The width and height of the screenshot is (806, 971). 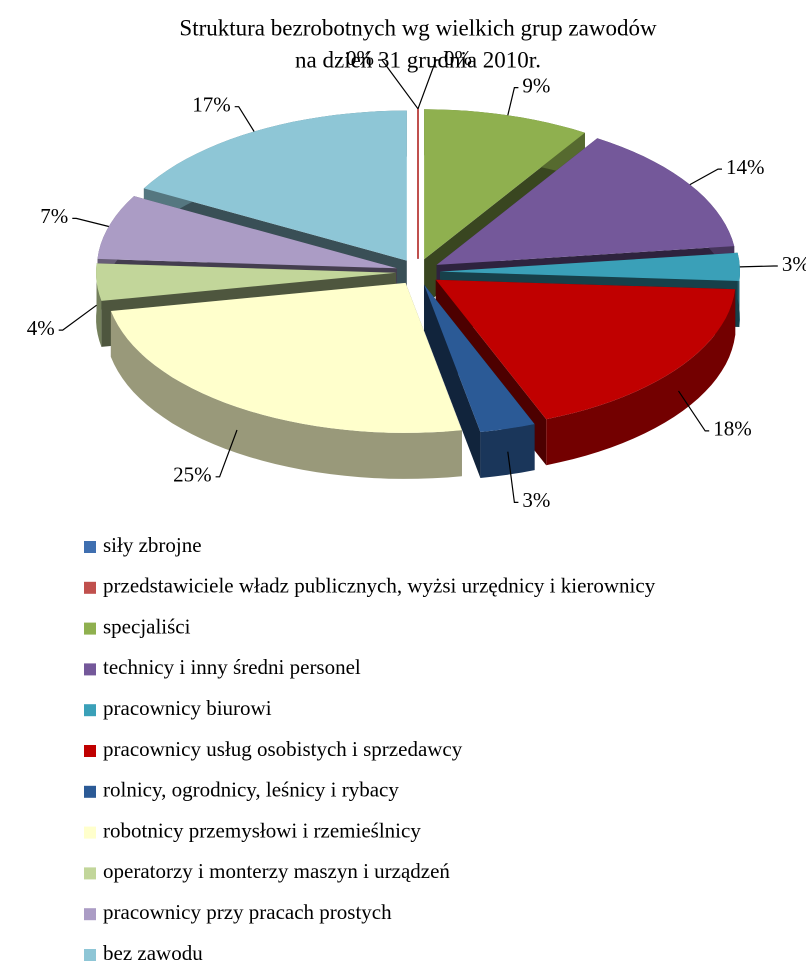 I want to click on legend-label: pracownicy przy pracach prostych, so click(x=247, y=912).